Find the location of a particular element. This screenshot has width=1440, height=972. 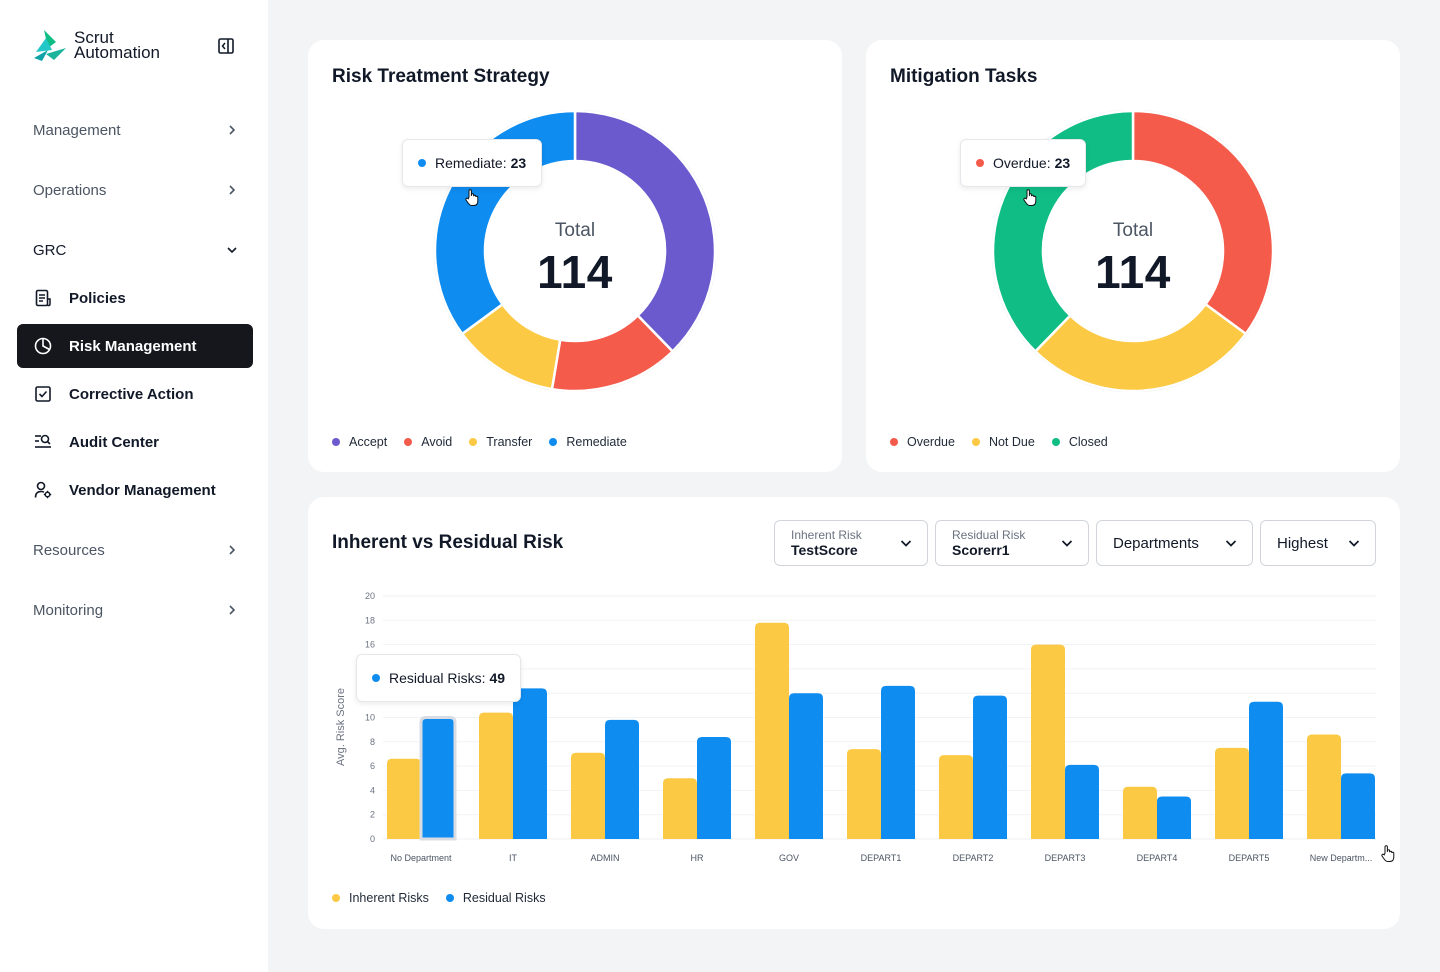

sidebar-item-risk-management: Risk Management is located at coordinates (135, 346).